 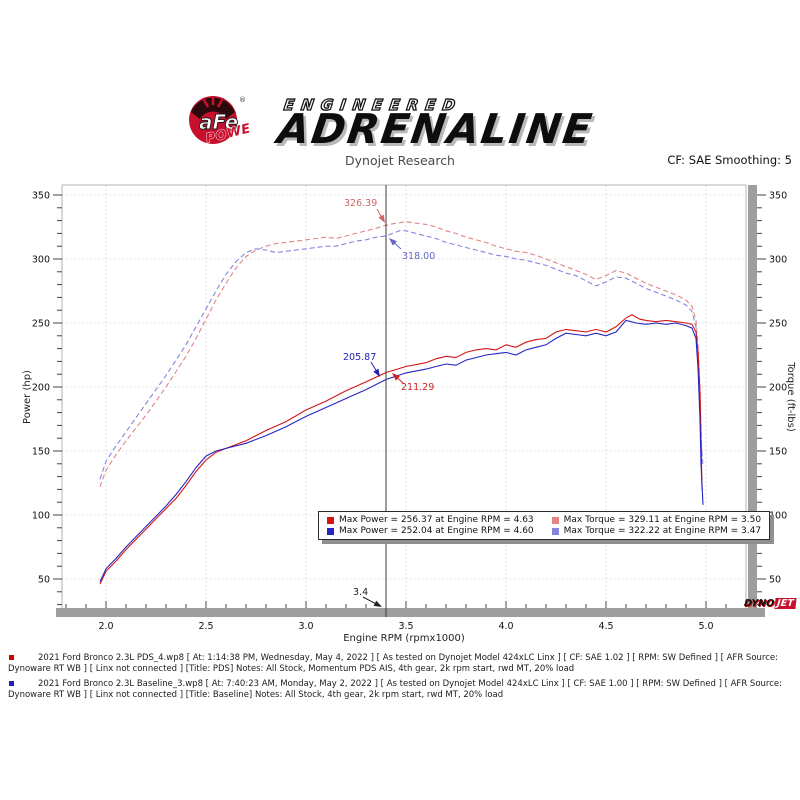 I want to click on legend-item-max-power-pds: Max Power = 256.37 at Engine RPM = 4.63, so click(x=430, y=520).